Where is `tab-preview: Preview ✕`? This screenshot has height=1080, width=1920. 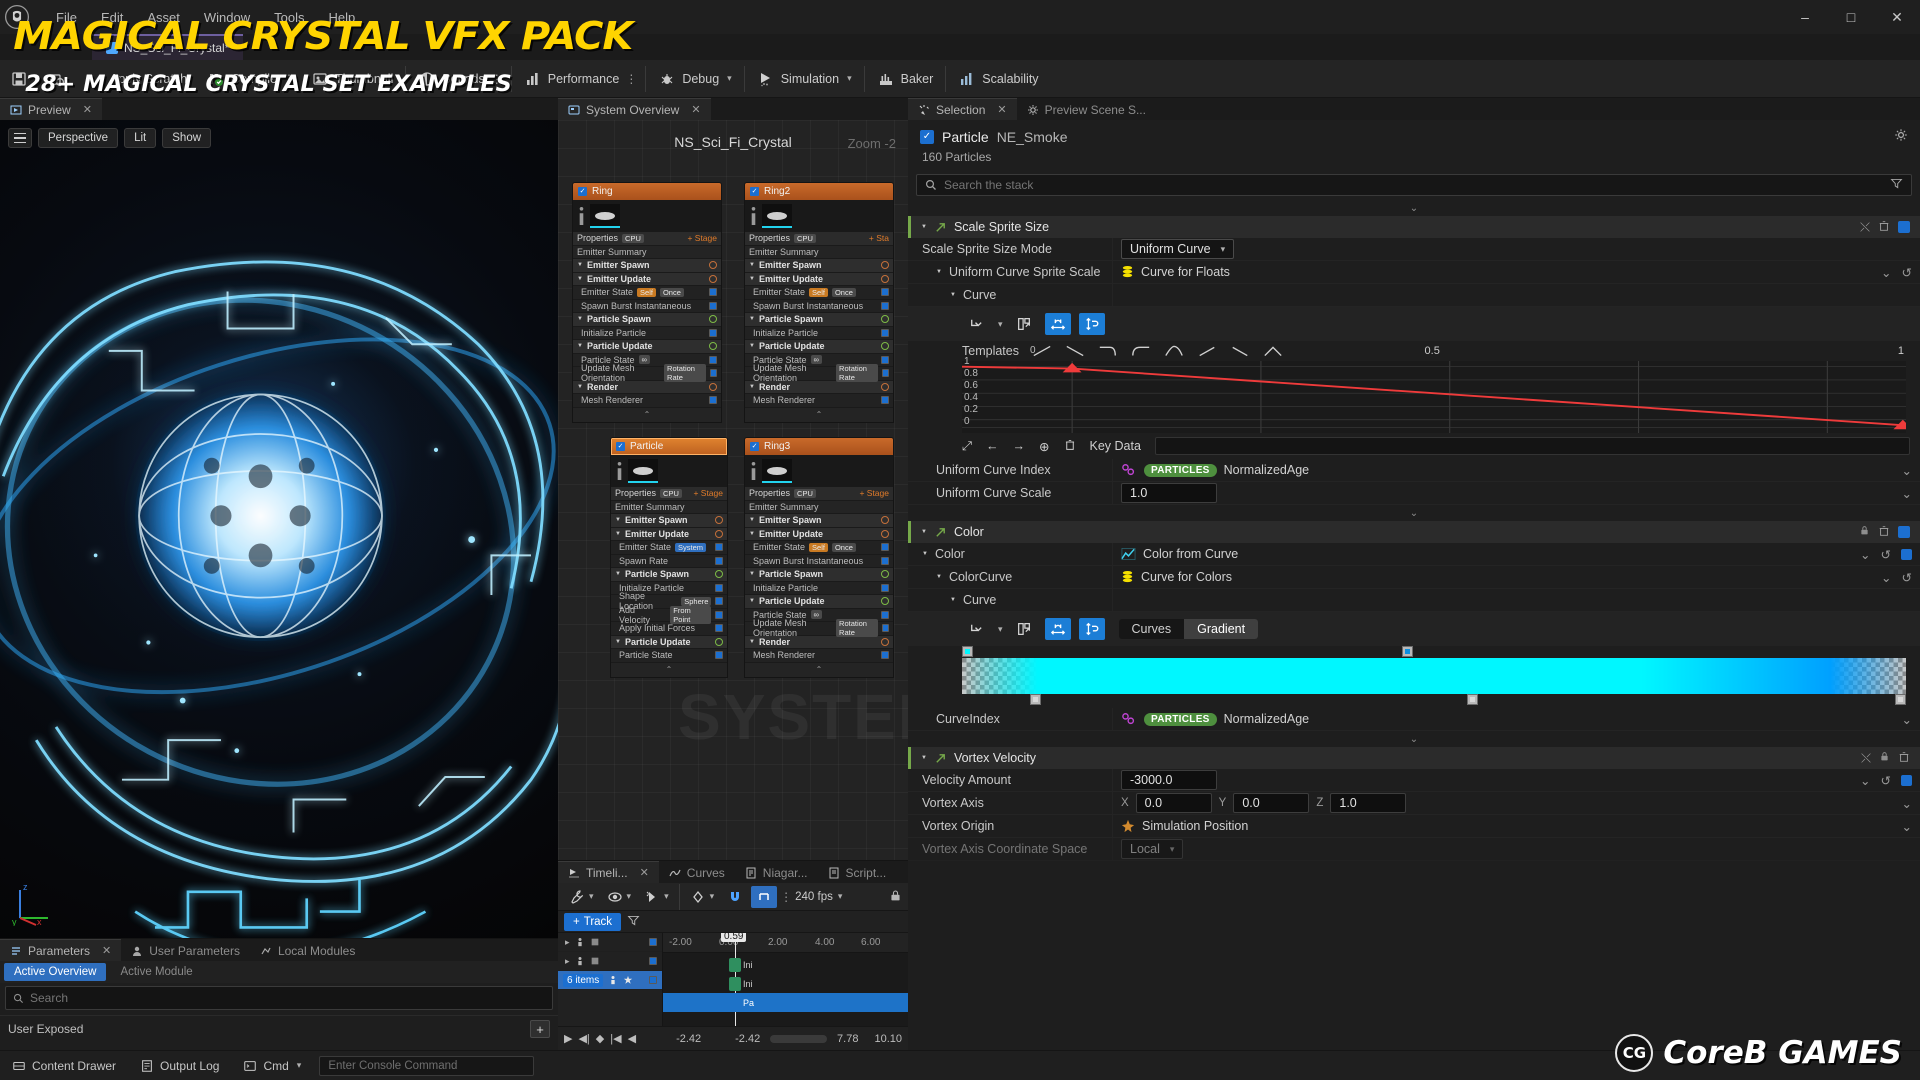
tab-preview: Preview ✕ is located at coordinates (51, 109).